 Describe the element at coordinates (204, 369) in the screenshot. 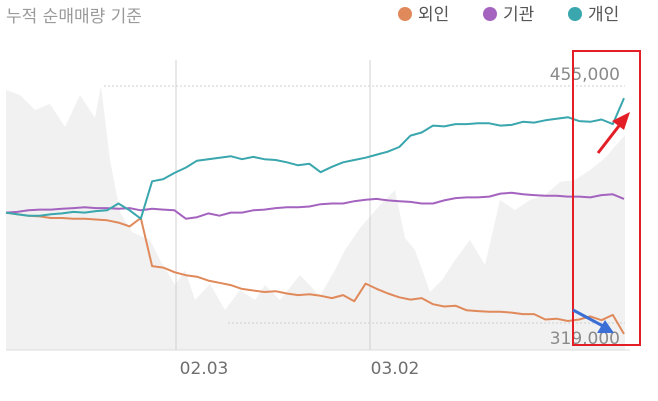

I see `x-tick-label-0203: 02.03` at that location.